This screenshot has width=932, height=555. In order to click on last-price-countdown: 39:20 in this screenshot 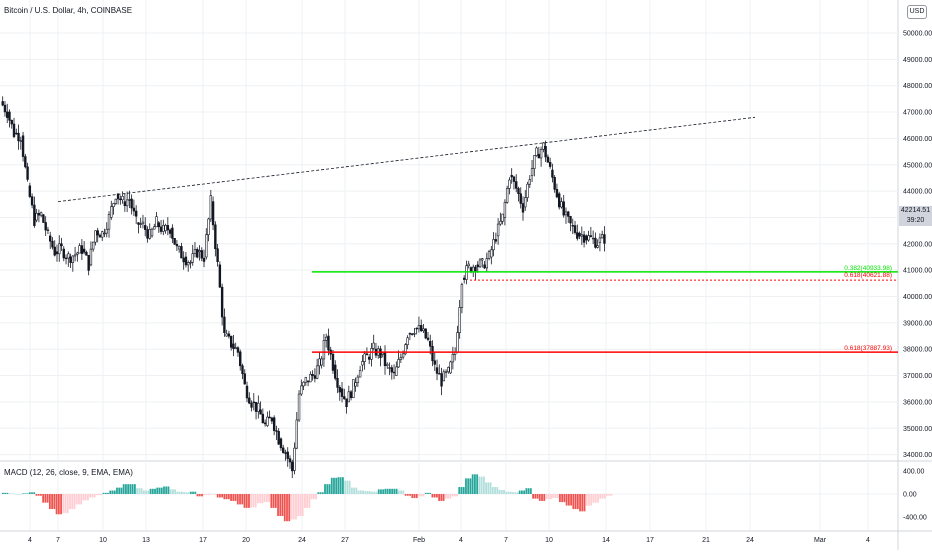, I will do `click(915, 220)`.